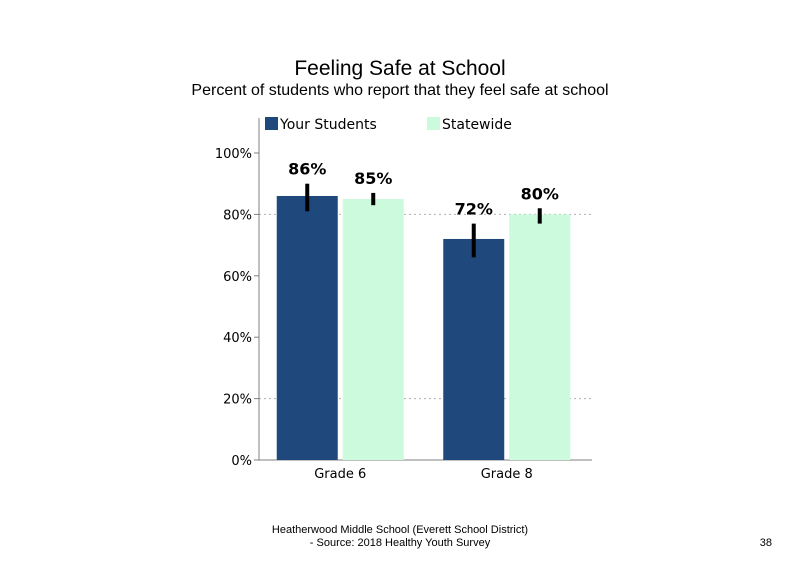 The height and width of the screenshot is (568, 800). Describe the element at coordinates (328, 125) in the screenshot. I see `legend-label: Your Students` at that location.